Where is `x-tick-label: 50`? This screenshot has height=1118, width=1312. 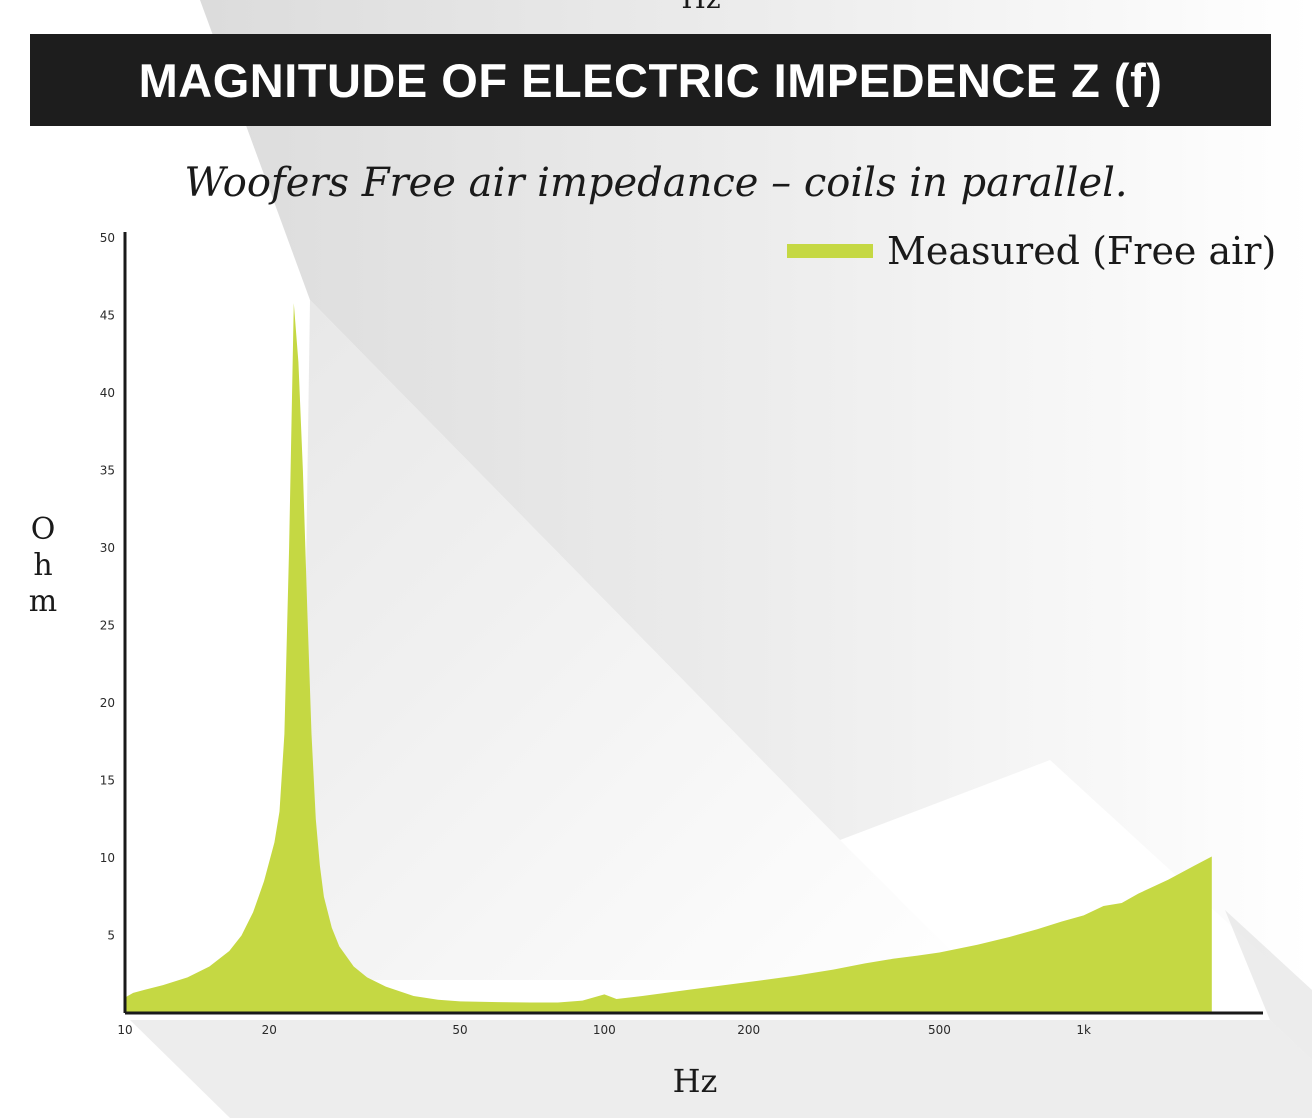 x-tick-label: 50 is located at coordinates (459, 1030).